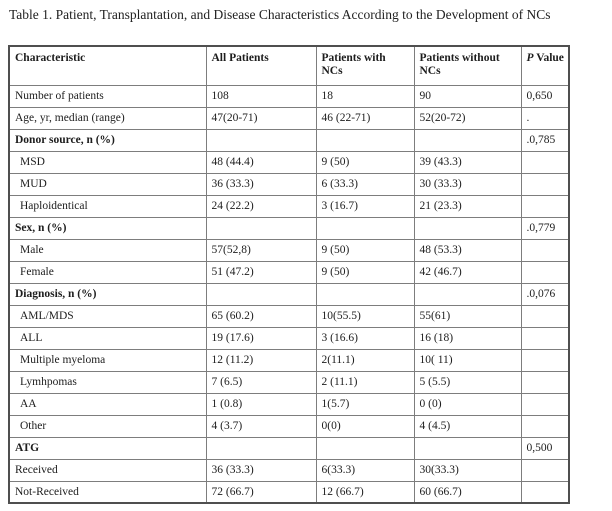 The image size is (612, 511). I want to click on table-row-all: ALL 19 (17.6) 3 (16.6) 16 (18), so click(289, 338).